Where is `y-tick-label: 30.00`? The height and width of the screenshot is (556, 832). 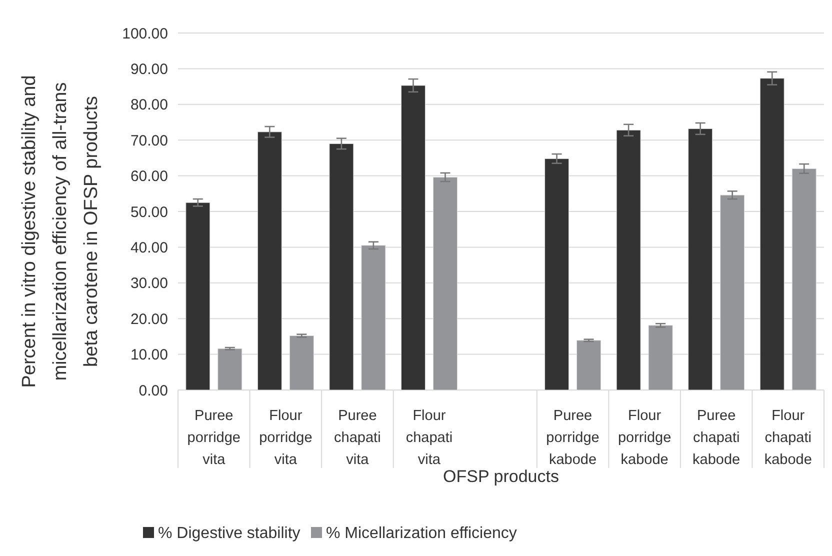
y-tick-label: 30.00 is located at coordinates (149, 283).